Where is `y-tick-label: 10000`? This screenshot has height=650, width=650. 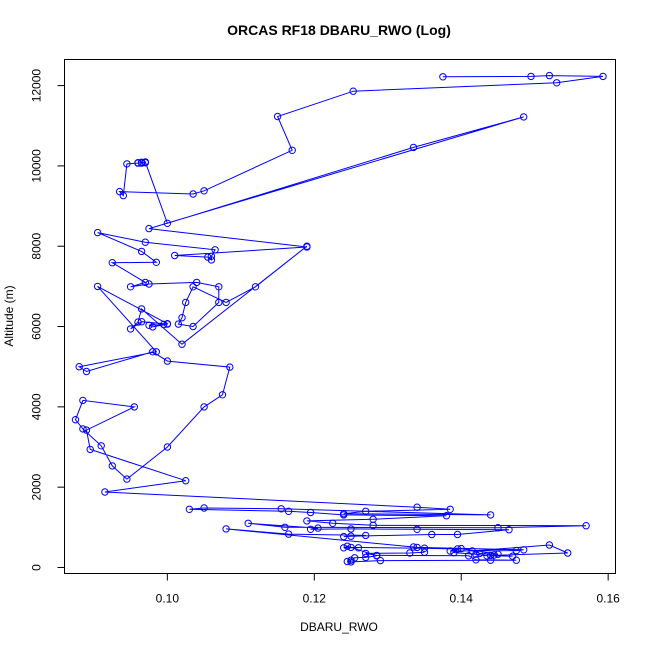
y-tick-label: 10000 is located at coordinates (37, 166).